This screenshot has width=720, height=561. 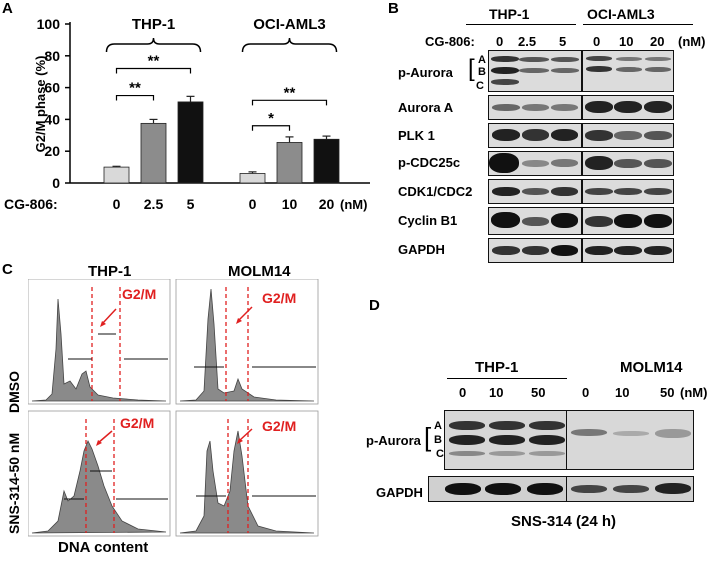 What do you see at coordinates (638, 24) in the screenshot?
I see `cell-underline-right` at bounding box center [638, 24].